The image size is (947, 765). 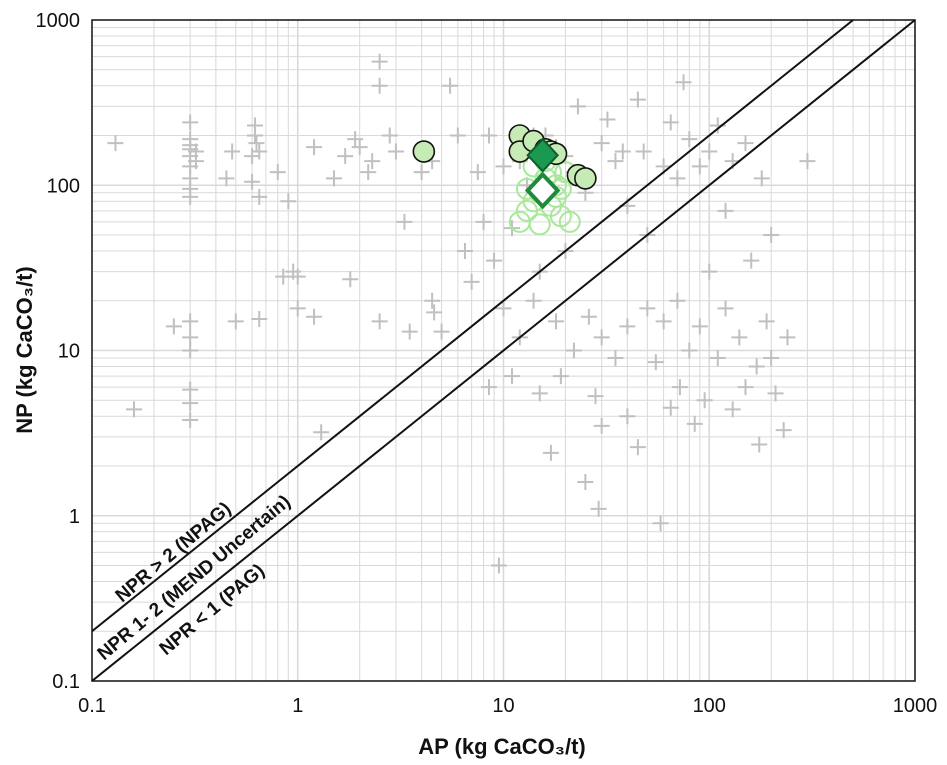 I want to click on y-tick-label: 10, so click(x=69, y=352).